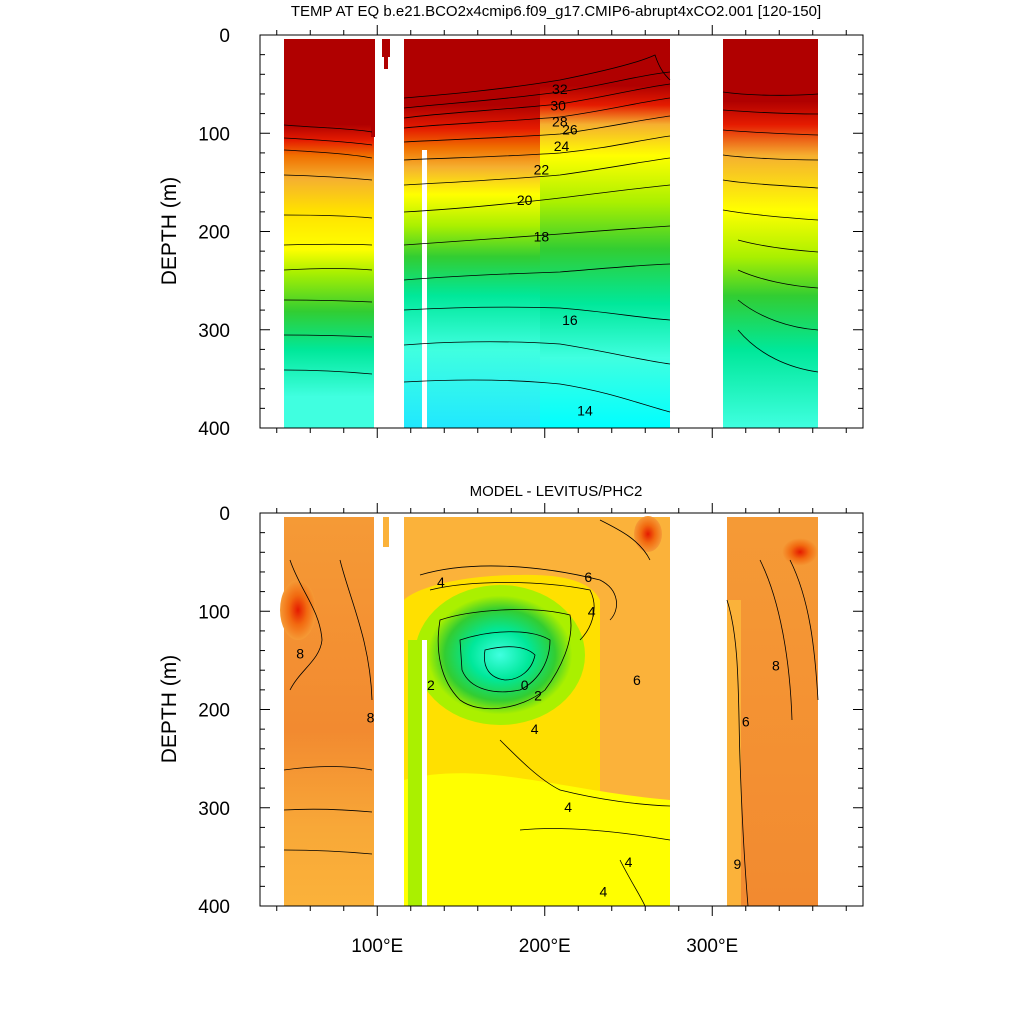 The height and width of the screenshot is (1024, 1024). Describe the element at coordinates (169, 709) in the screenshot. I see `panel-bottom-ylabel: DEPTH (m)` at that location.